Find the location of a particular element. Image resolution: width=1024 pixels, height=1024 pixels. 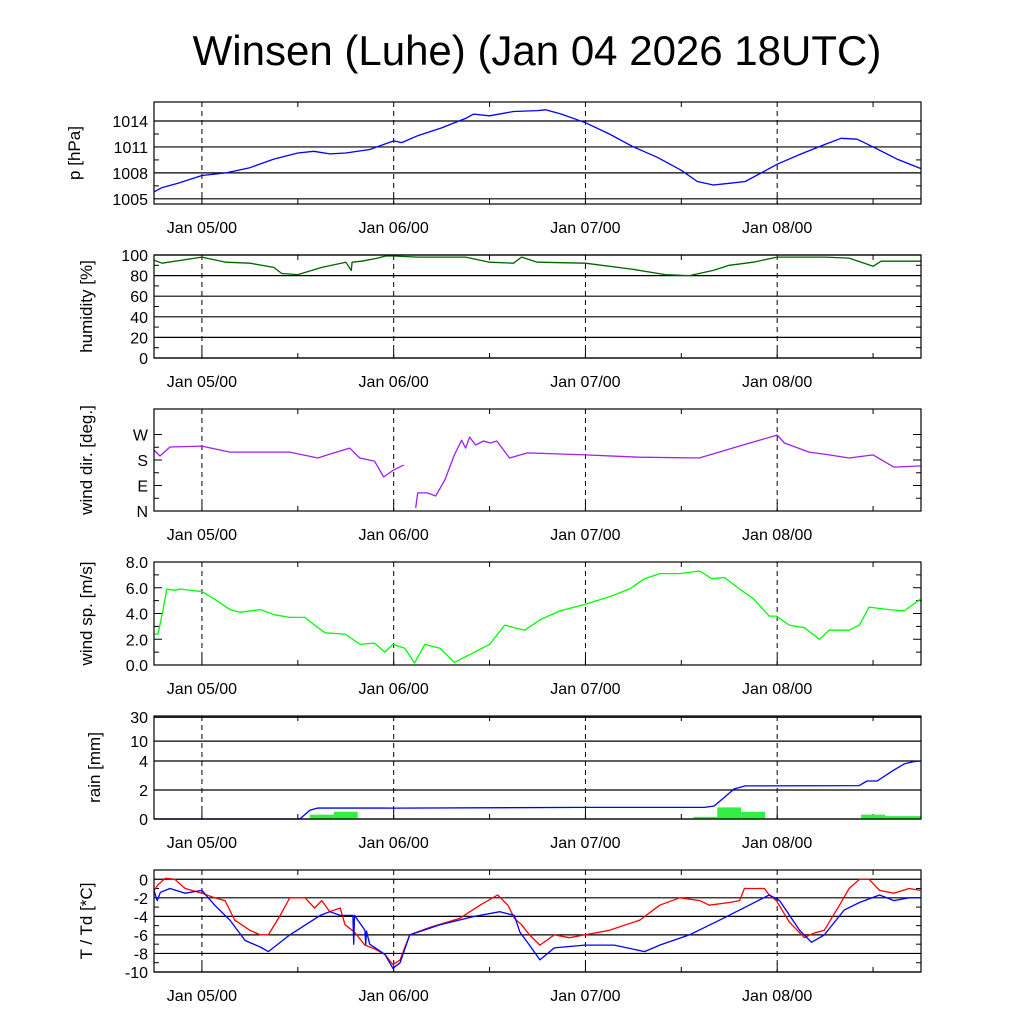

chart-title: Winsen (Luhe) (Jan 04 2026 18UTC) is located at coordinates (537, 50).